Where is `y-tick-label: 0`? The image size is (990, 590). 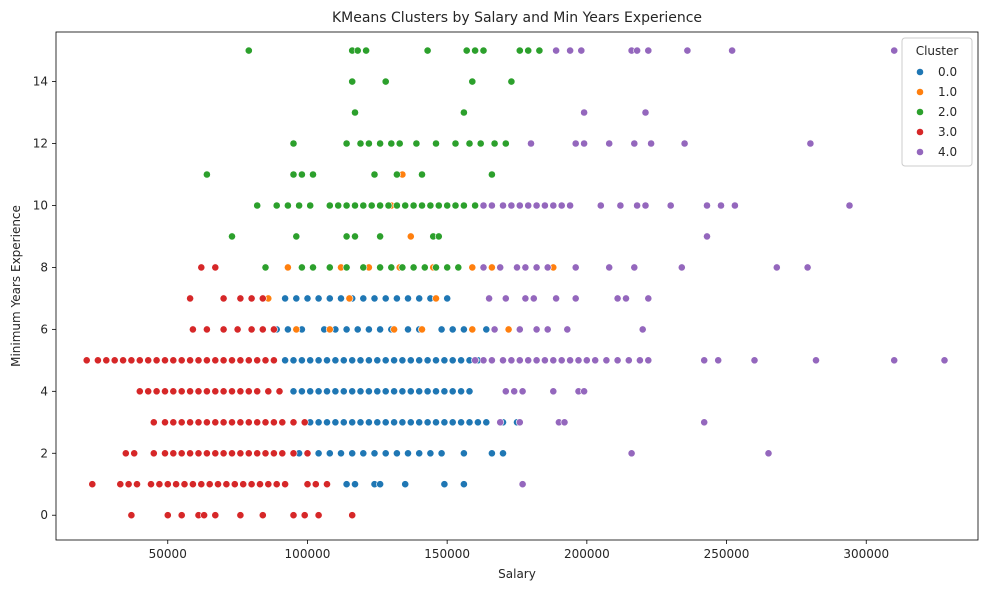 y-tick-label: 0 is located at coordinates (44, 515).